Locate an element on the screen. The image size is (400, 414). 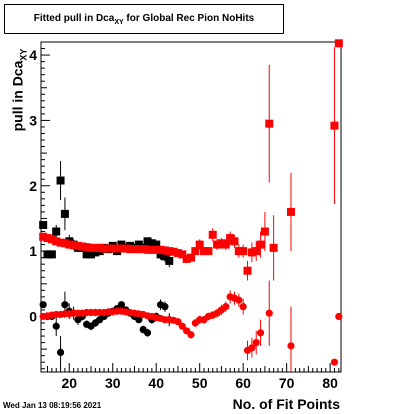
y-tick-label: 3 is located at coordinates (33, 120).